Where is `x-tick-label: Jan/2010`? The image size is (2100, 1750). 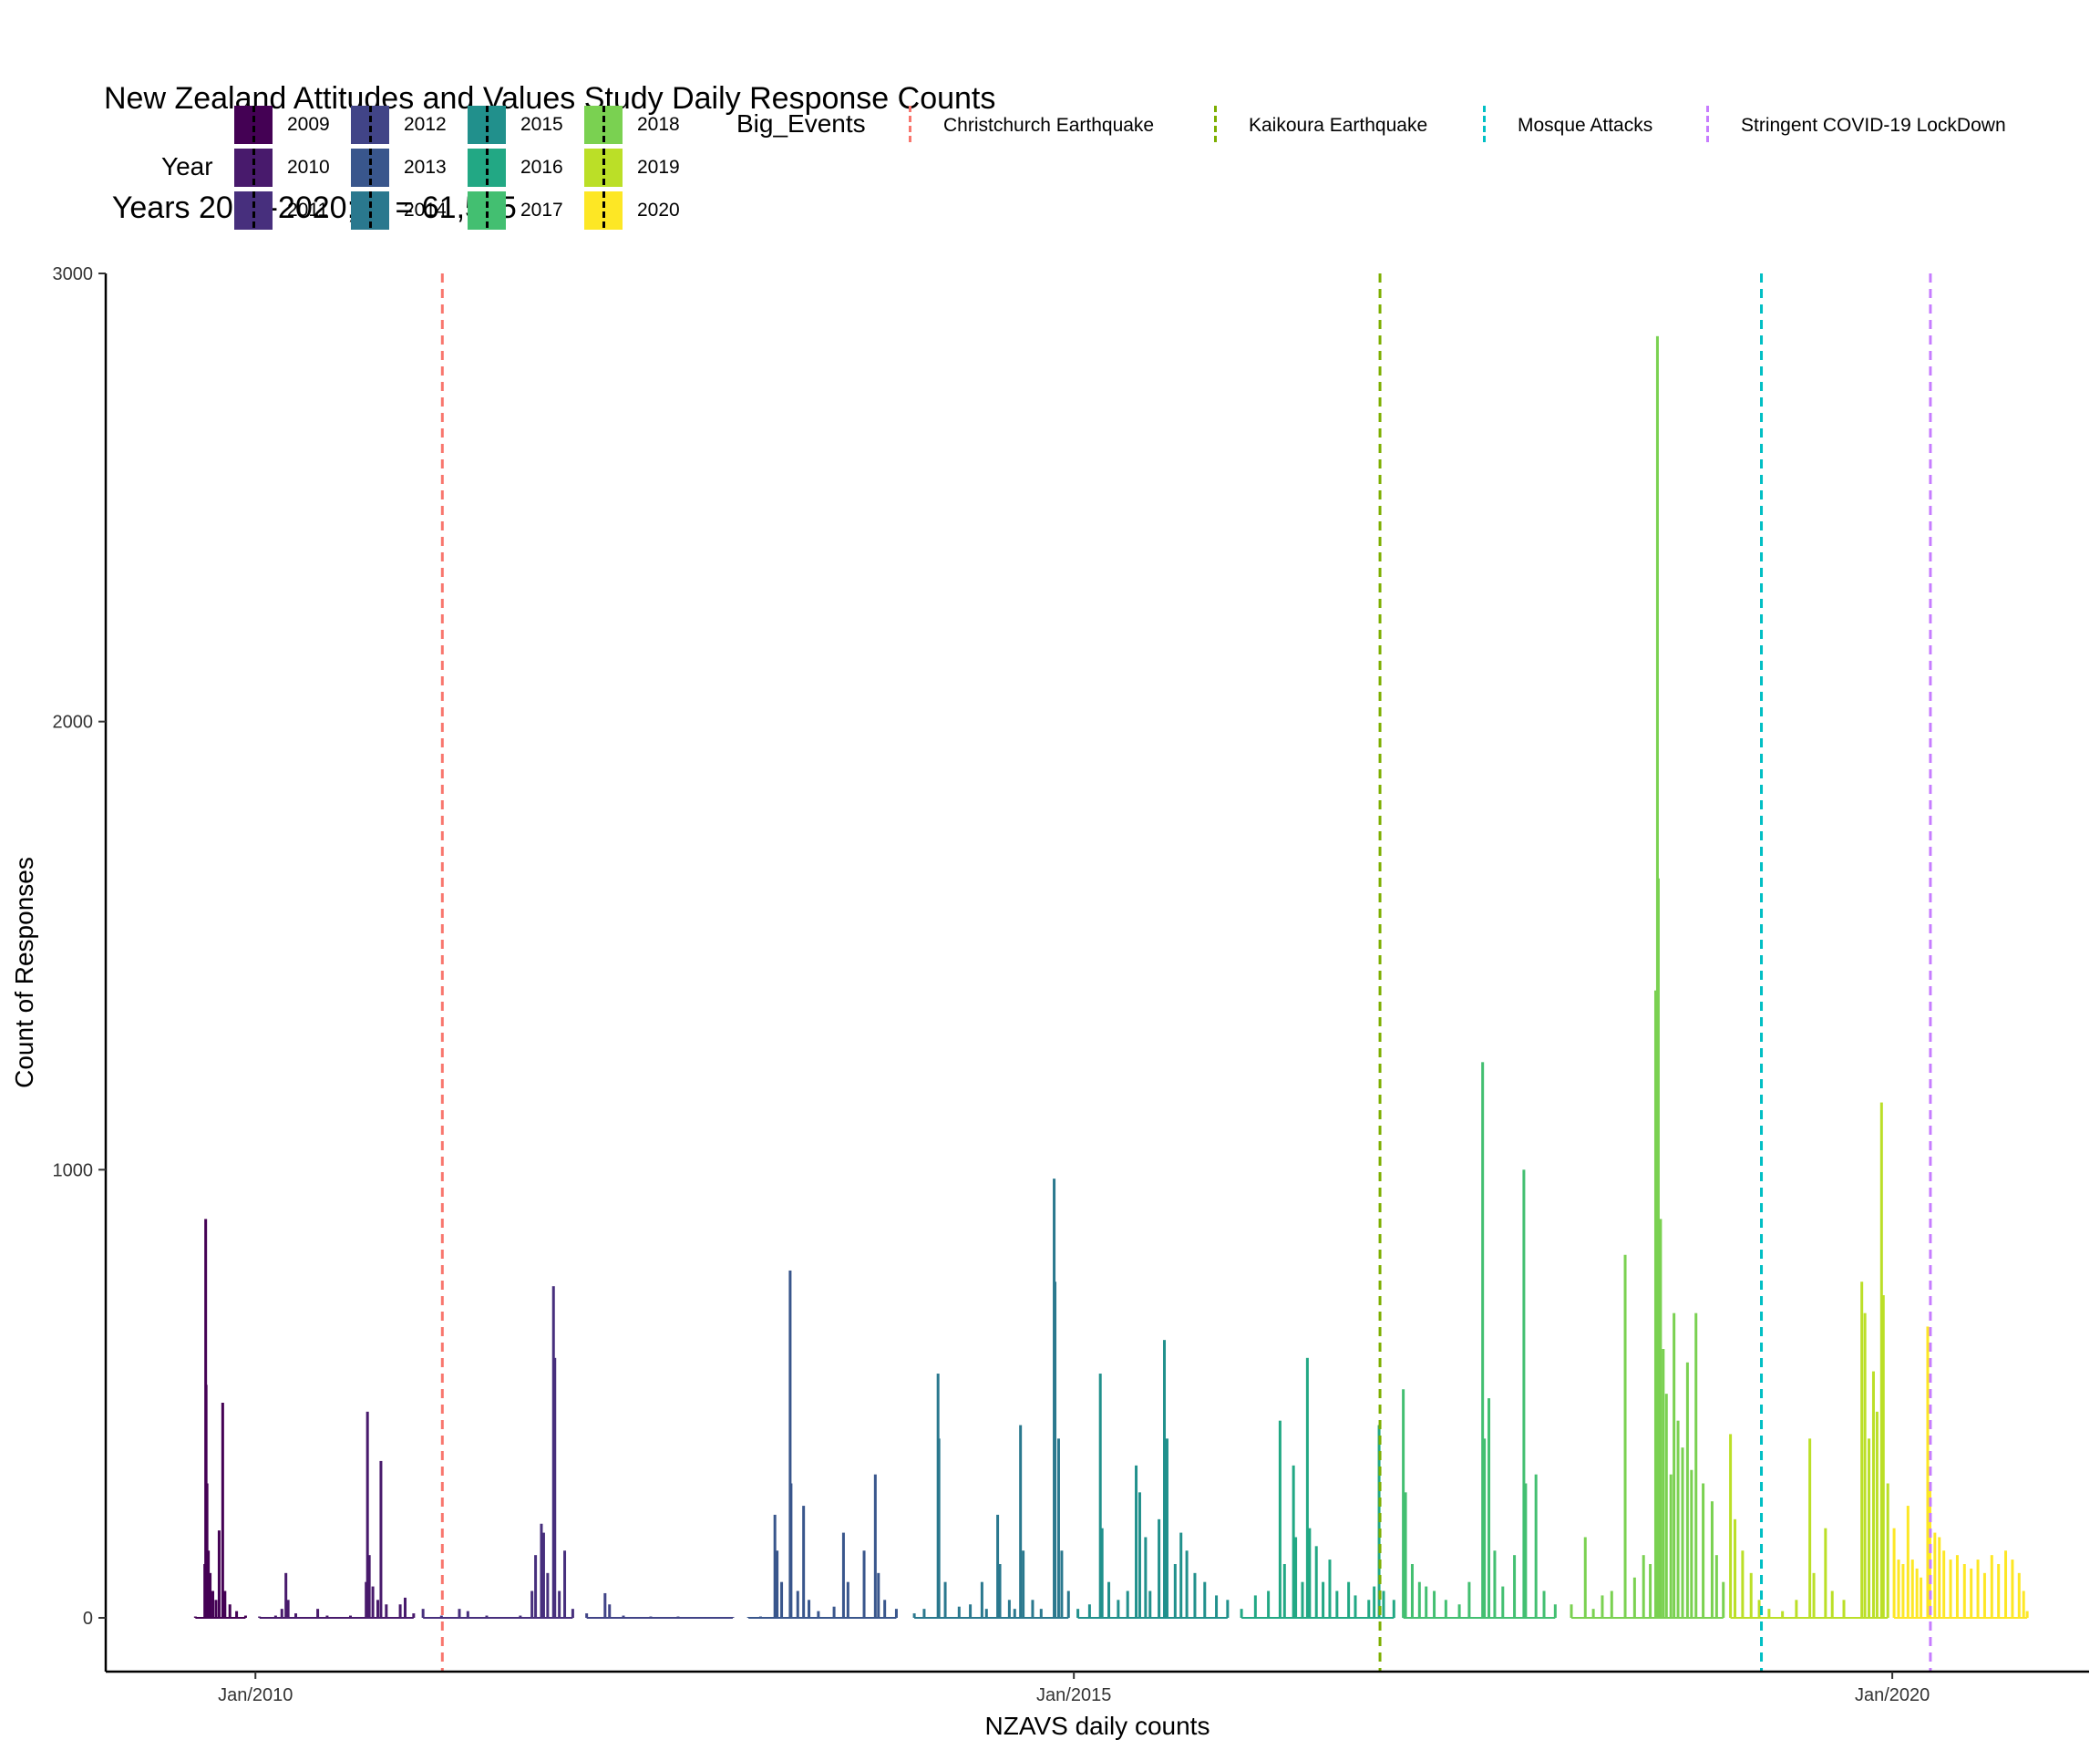
x-tick-label: Jan/2010 is located at coordinates (255, 1695).